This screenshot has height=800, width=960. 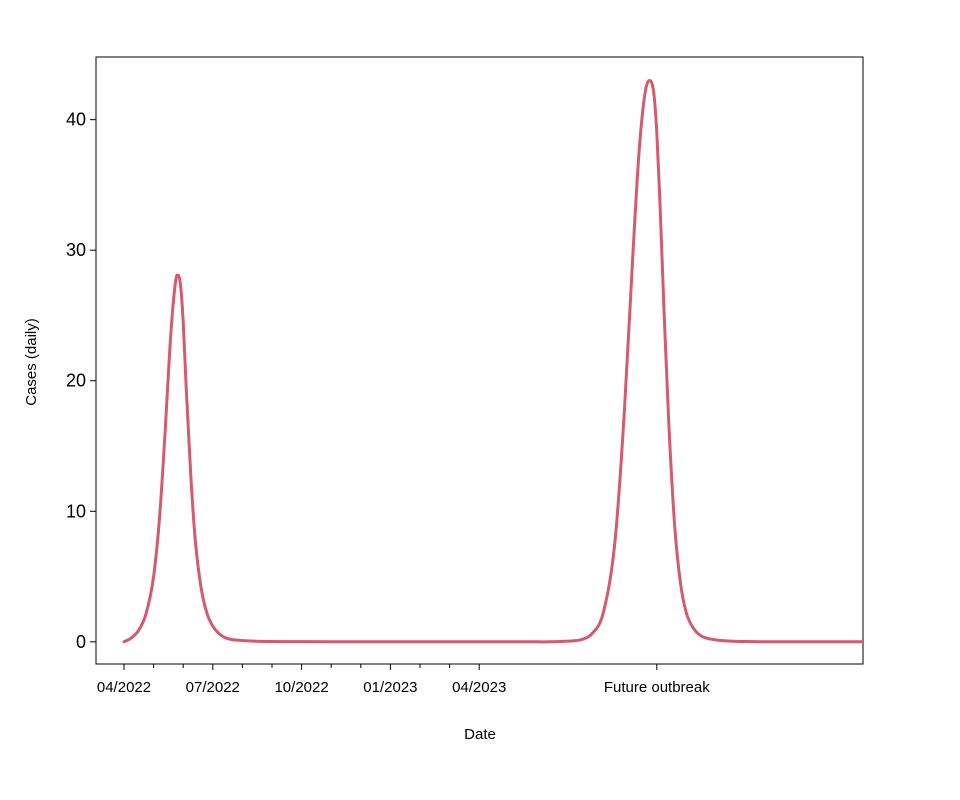 I want to click on y-axis: 0 10 20 30 40, so click(x=81, y=381).